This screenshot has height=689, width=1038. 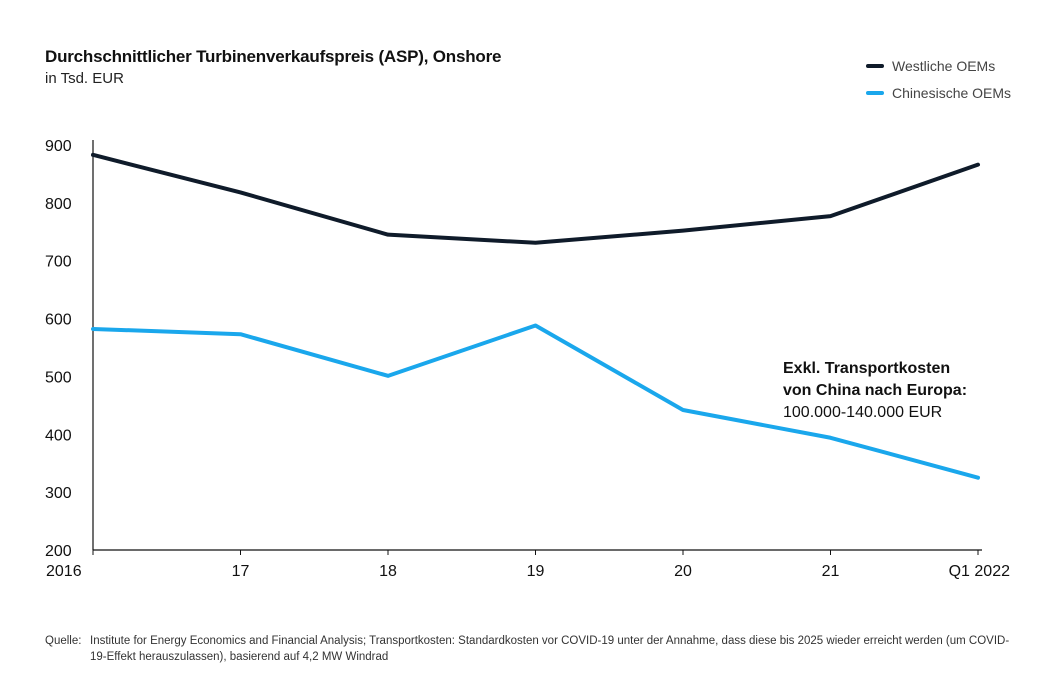 I want to click on y-tick-label: 700, so click(x=58, y=262).